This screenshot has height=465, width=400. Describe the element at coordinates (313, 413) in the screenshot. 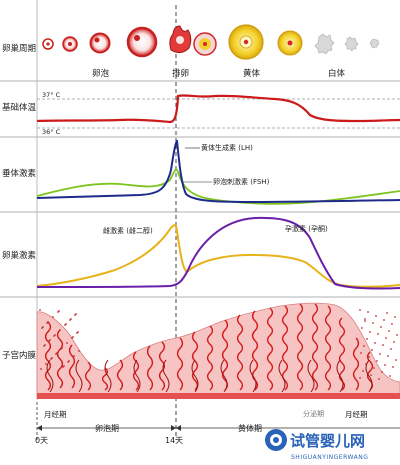

I see `secretory-phase-label: 分泌期` at that location.